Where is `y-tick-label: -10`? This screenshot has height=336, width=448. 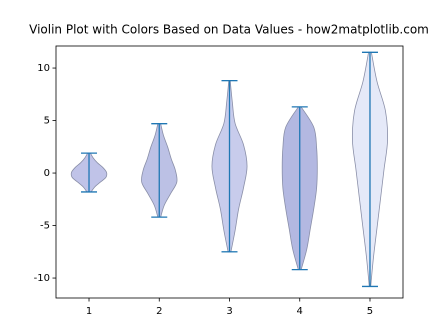 y-tick-label: -10 is located at coordinates (42, 278).